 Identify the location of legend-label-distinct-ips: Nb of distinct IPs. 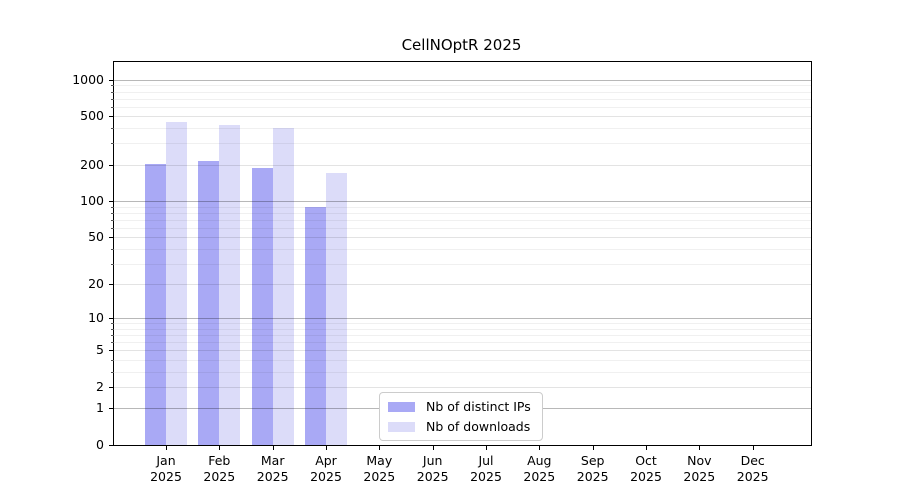
(478, 406).